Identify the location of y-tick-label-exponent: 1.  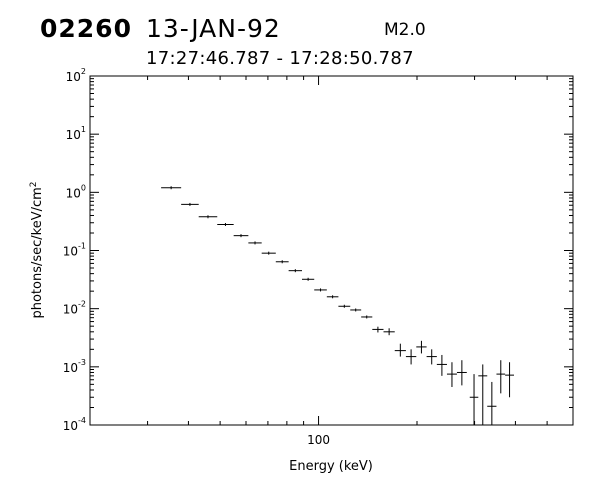
(83, 129).